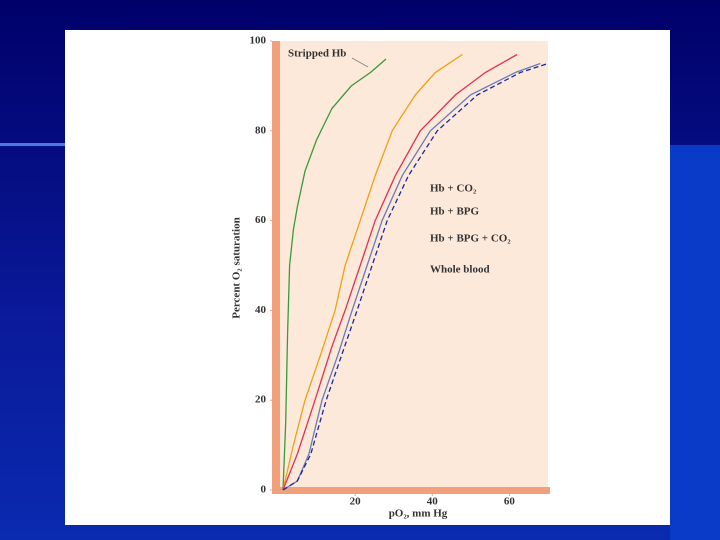 Image resolution: width=720 pixels, height=540 pixels. What do you see at coordinates (261, 220) in the screenshot?
I see `y-tick-label: 60` at bounding box center [261, 220].